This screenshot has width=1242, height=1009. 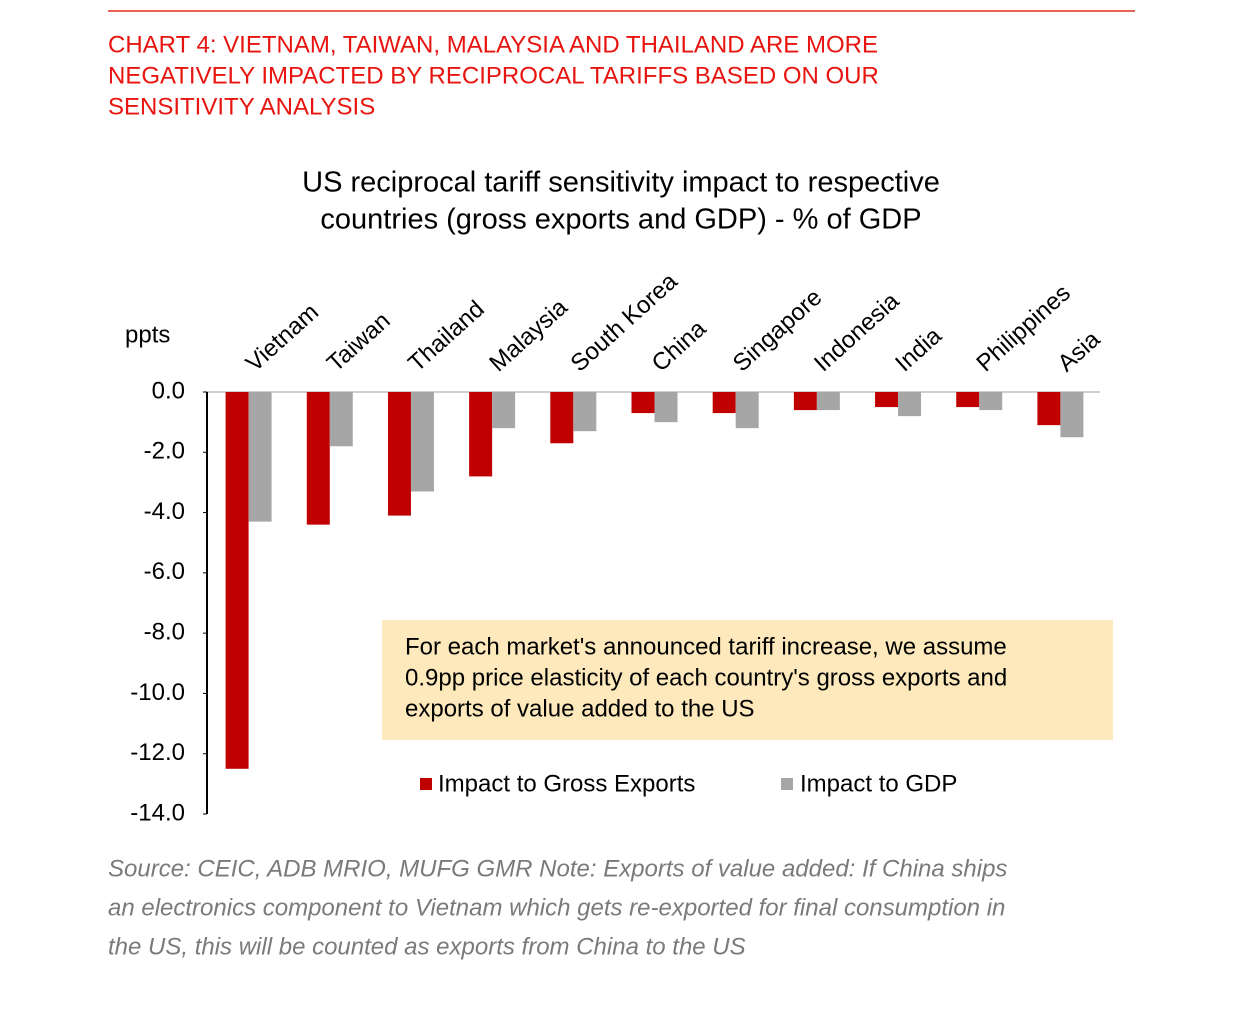 I want to click on x-tick-label: Vietnam, so click(x=282, y=337).